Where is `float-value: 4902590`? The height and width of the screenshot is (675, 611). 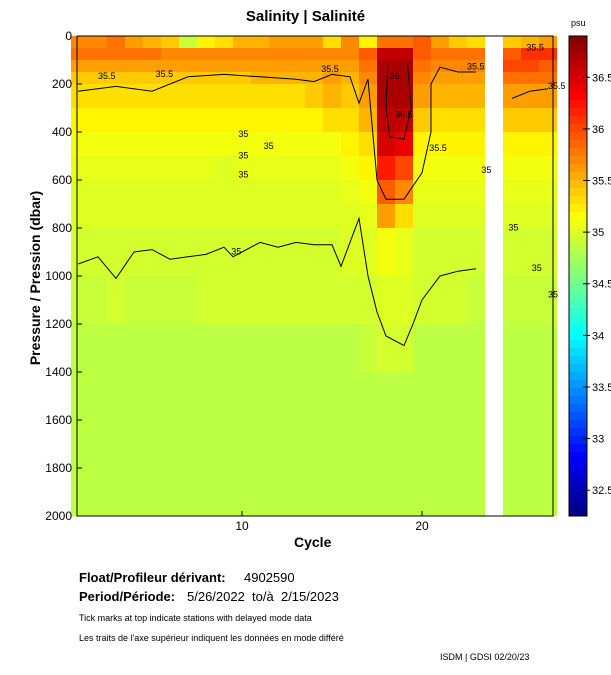
float-value: 4902590 is located at coordinates (269, 577).